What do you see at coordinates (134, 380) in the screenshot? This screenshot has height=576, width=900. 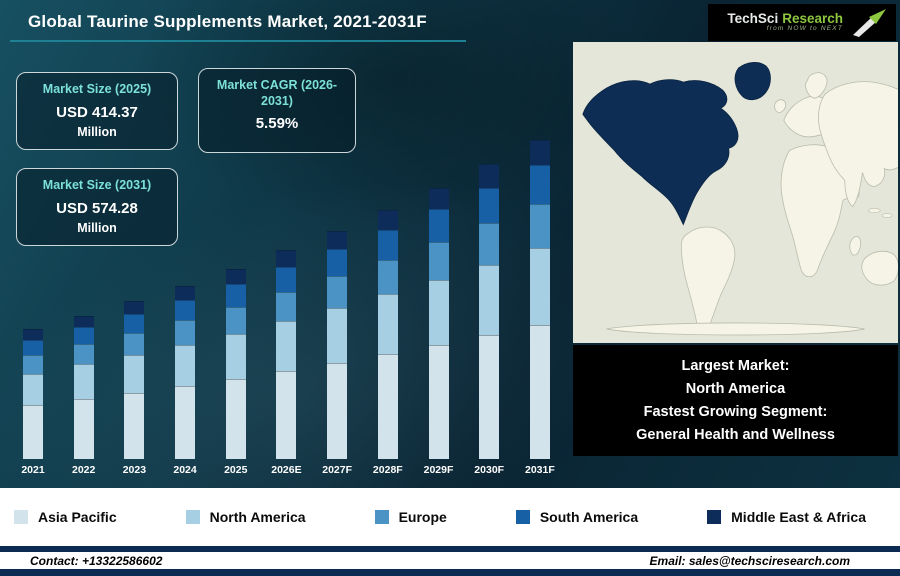 I see `stacked-bar-2023` at bounding box center [134, 380].